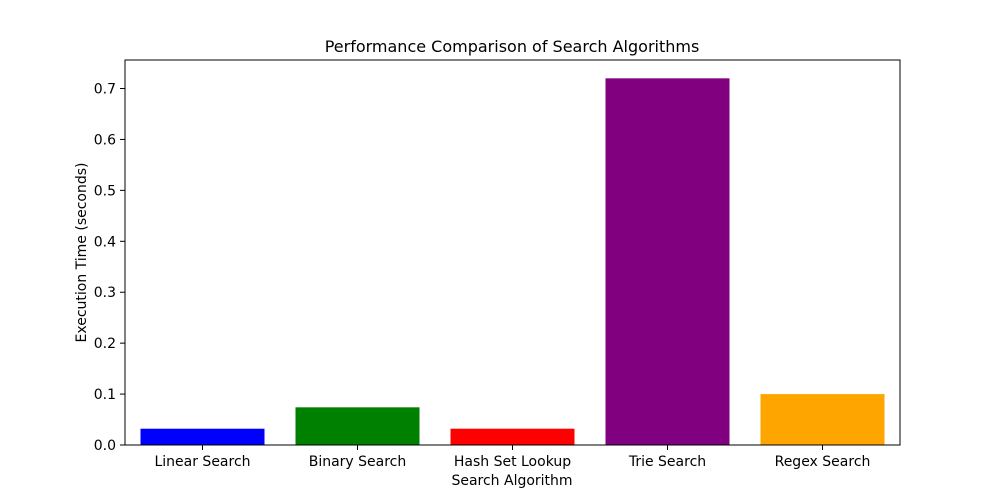 The width and height of the screenshot is (1000, 500). Describe the element at coordinates (511, 481) in the screenshot. I see `x-axis-label: Search Algorithm` at that location.